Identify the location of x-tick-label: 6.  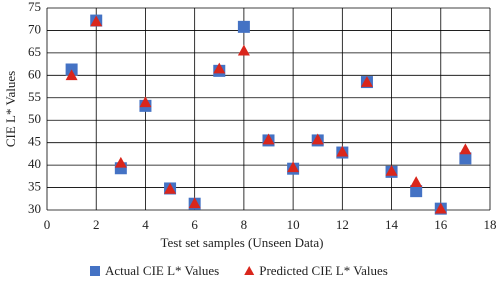
(194, 224).